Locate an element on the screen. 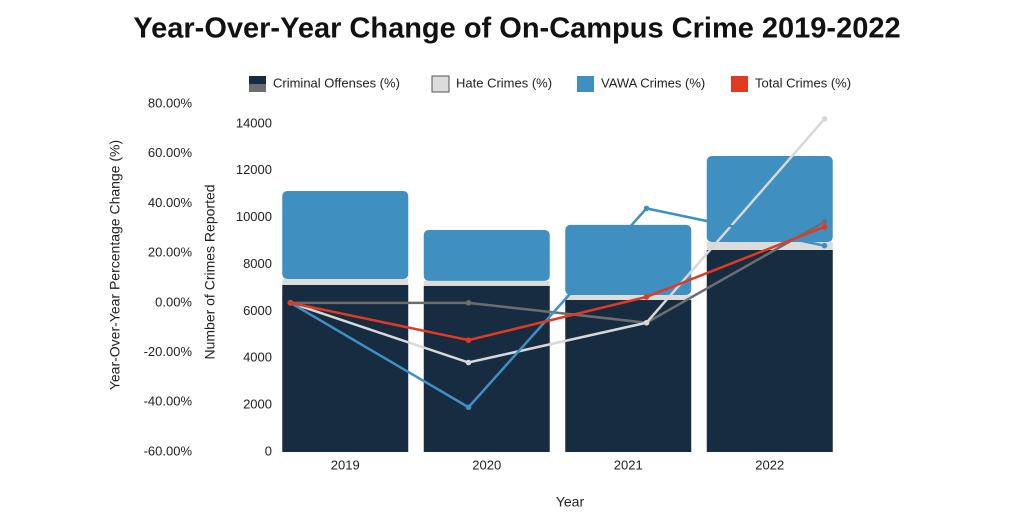 The width and height of the screenshot is (1024, 512). y-tick-label: 10000 is located at coordinates (254, 216).